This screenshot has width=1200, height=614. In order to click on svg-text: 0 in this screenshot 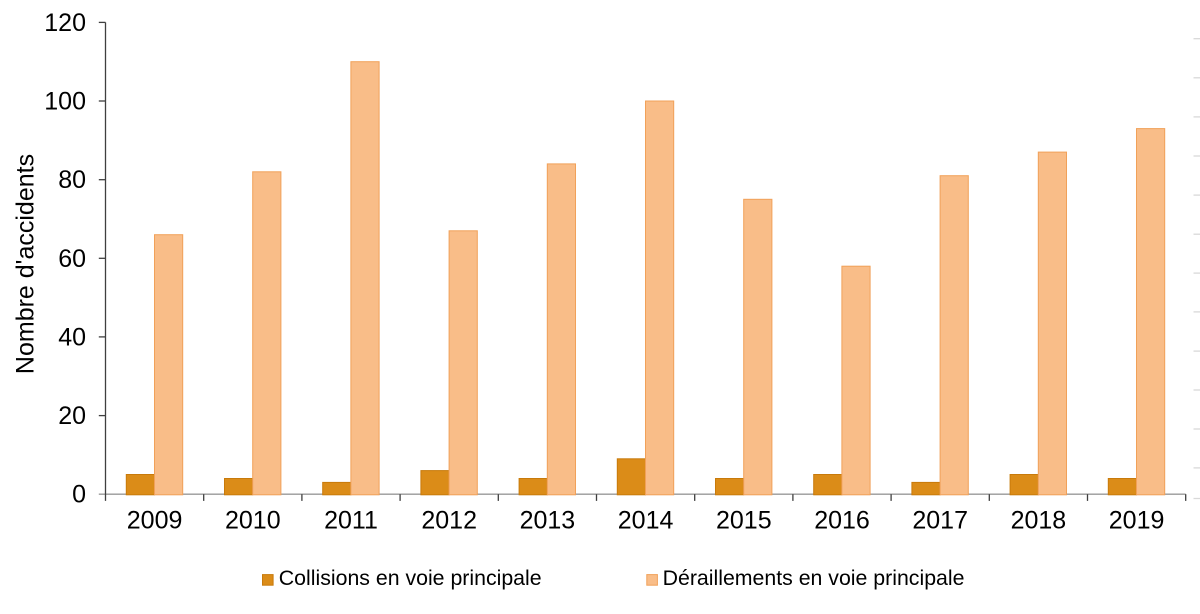, I will do `click(79, 495)`.